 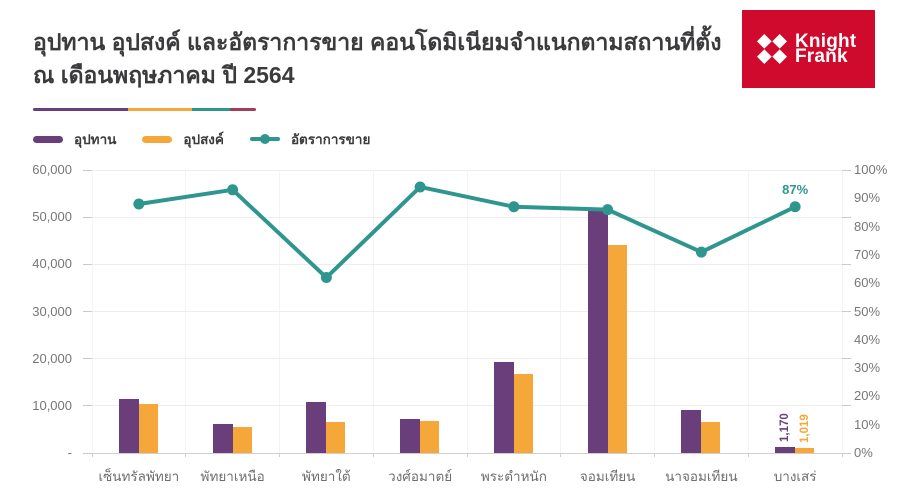 I want to click on right-axis-label: 40%, so click(x=867, y=339).